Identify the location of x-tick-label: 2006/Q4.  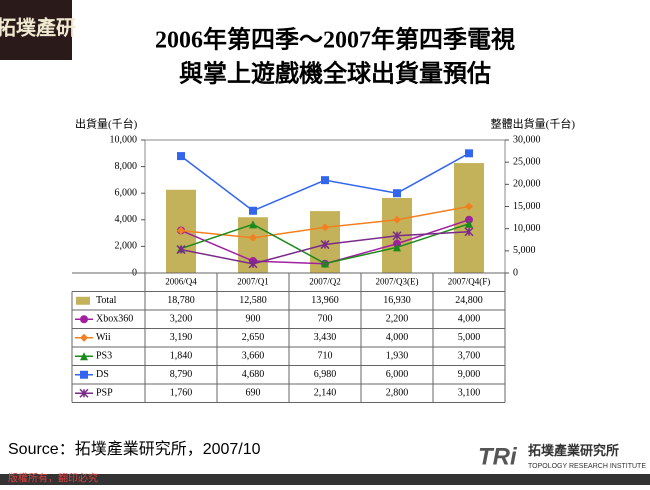
(181, 281).